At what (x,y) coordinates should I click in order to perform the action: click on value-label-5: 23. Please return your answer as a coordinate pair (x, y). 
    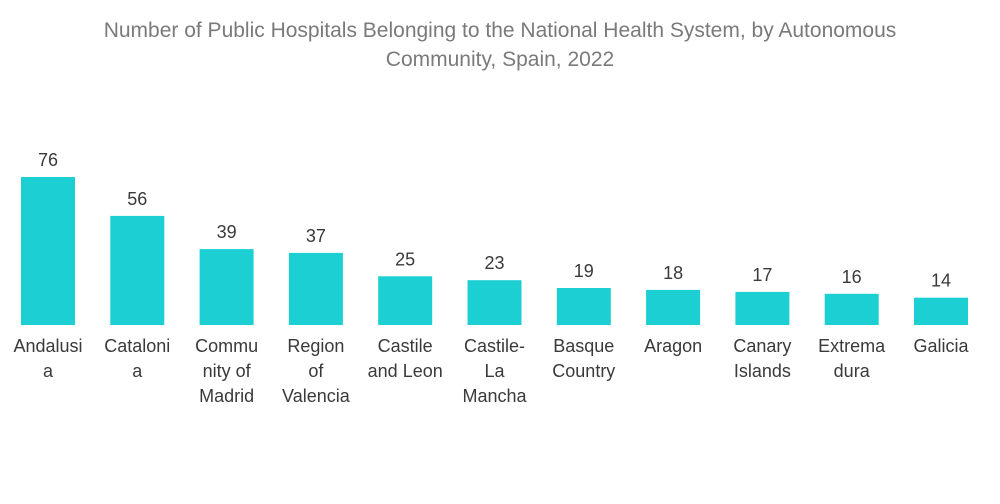
    Looking at the image, I should click on (494, 263).